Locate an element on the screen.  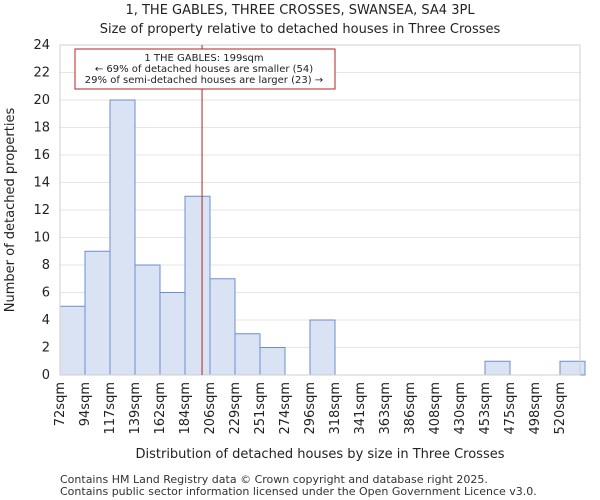
x-tick-label: 251sqm is located at coordinates (260, 408).